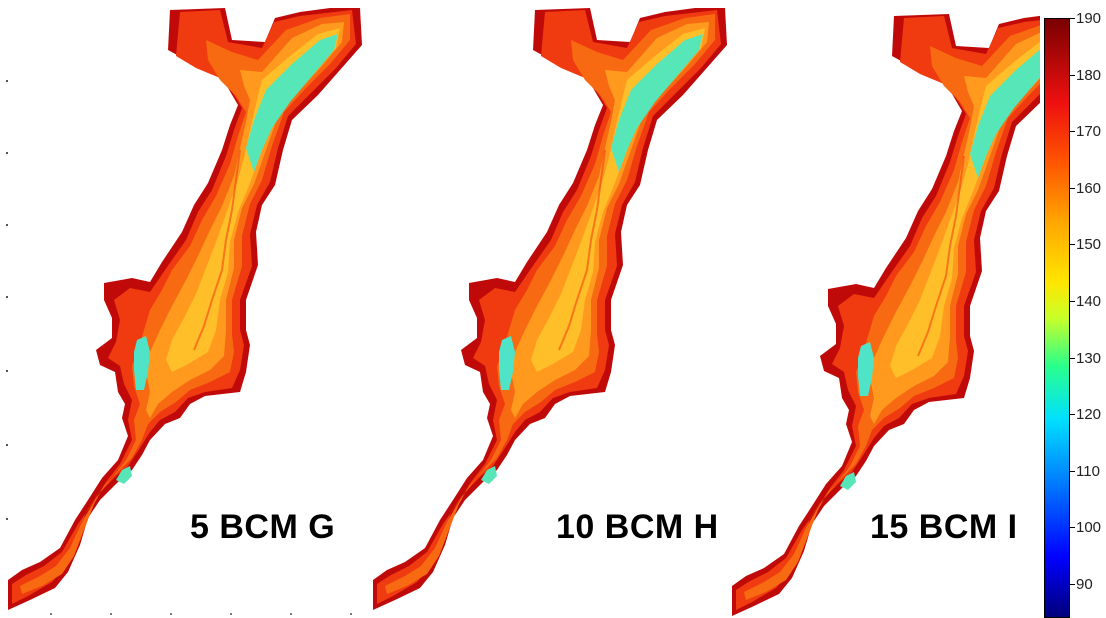  What do you see at coordinates (1089, 18) in the screenshot?
I see `colorbar-tick-label: 190` at bounding box center [1089, 18].